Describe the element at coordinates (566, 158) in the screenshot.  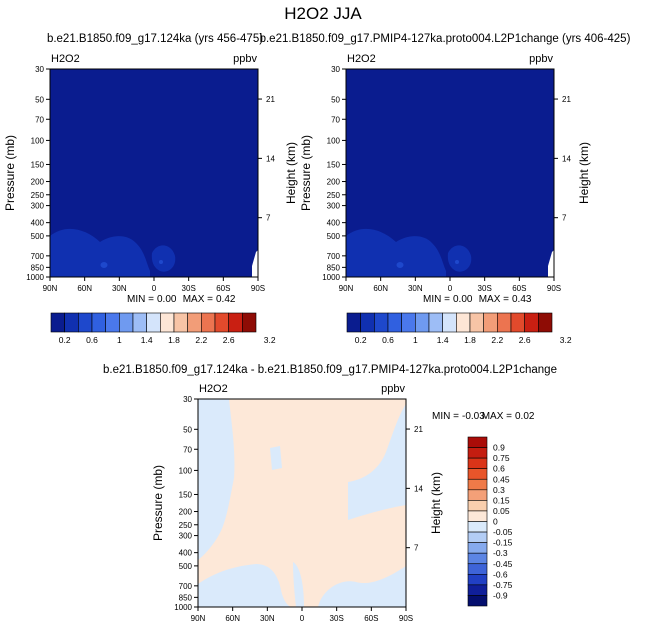
I see `panel-right-height-tick-label: 14` at that location.